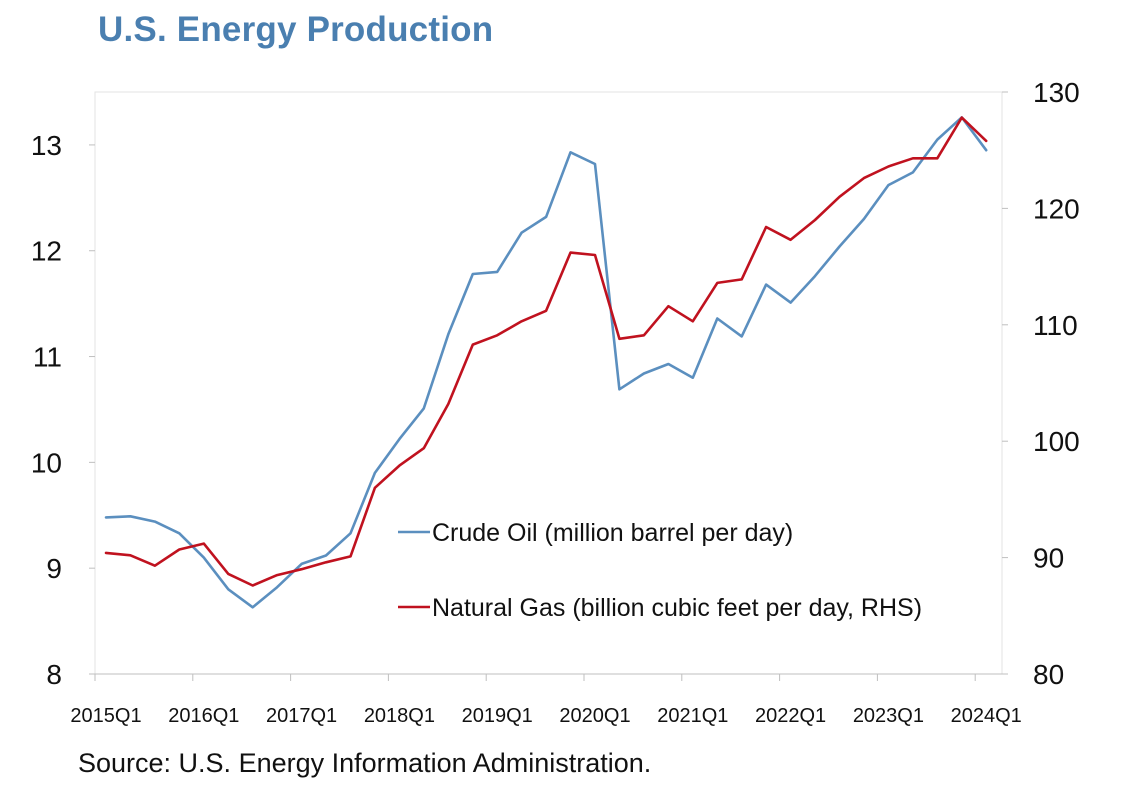 Image resolution: width=1127 pixels, height=786 pixels. I want to click on y-left-tick-label: 9, so click(54, 568).